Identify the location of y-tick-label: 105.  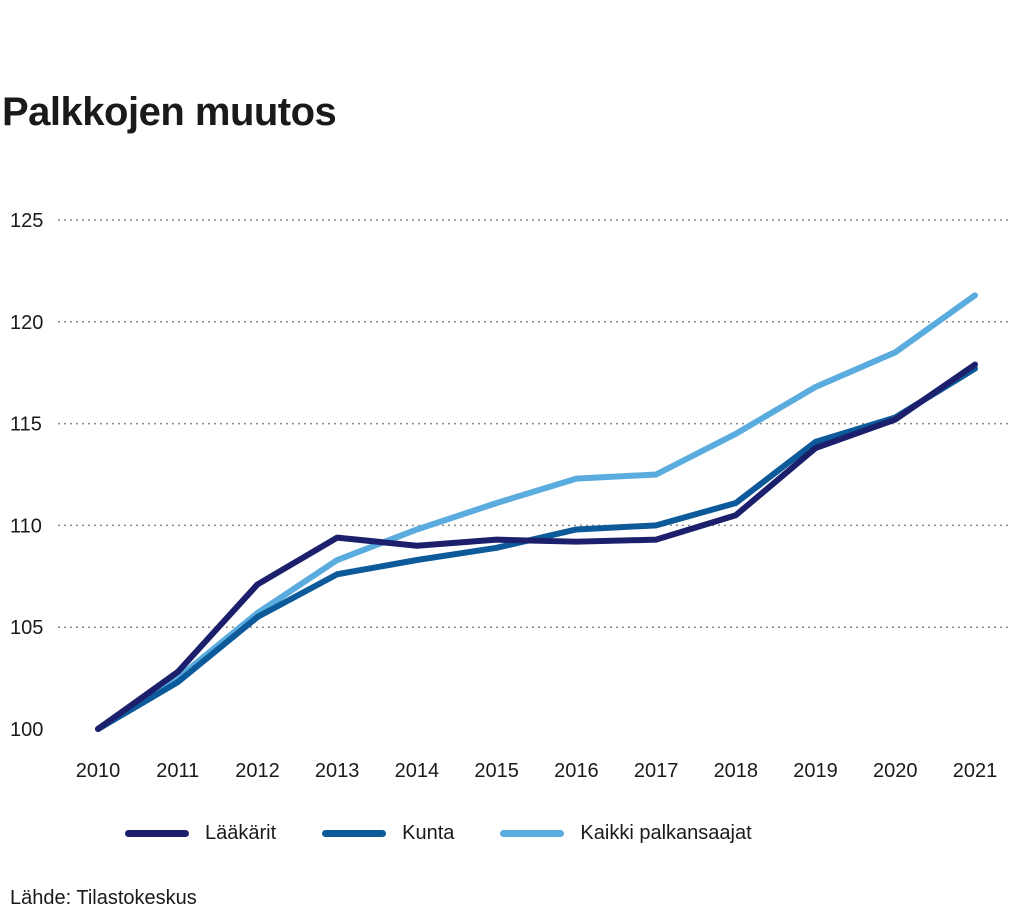
(26, 628).